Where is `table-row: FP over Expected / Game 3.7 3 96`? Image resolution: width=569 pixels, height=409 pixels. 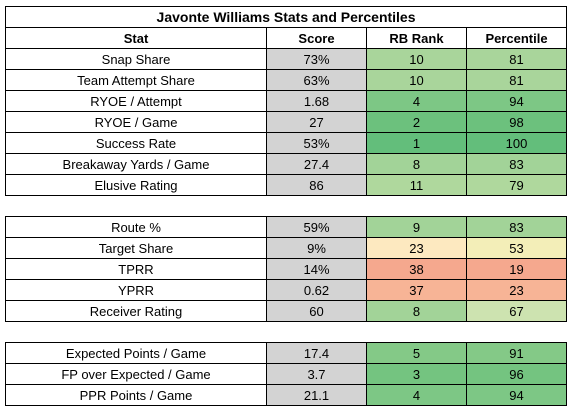 table-row: FP over Expected / Game 3.7 3 96 is located at coordinates (286, 374).